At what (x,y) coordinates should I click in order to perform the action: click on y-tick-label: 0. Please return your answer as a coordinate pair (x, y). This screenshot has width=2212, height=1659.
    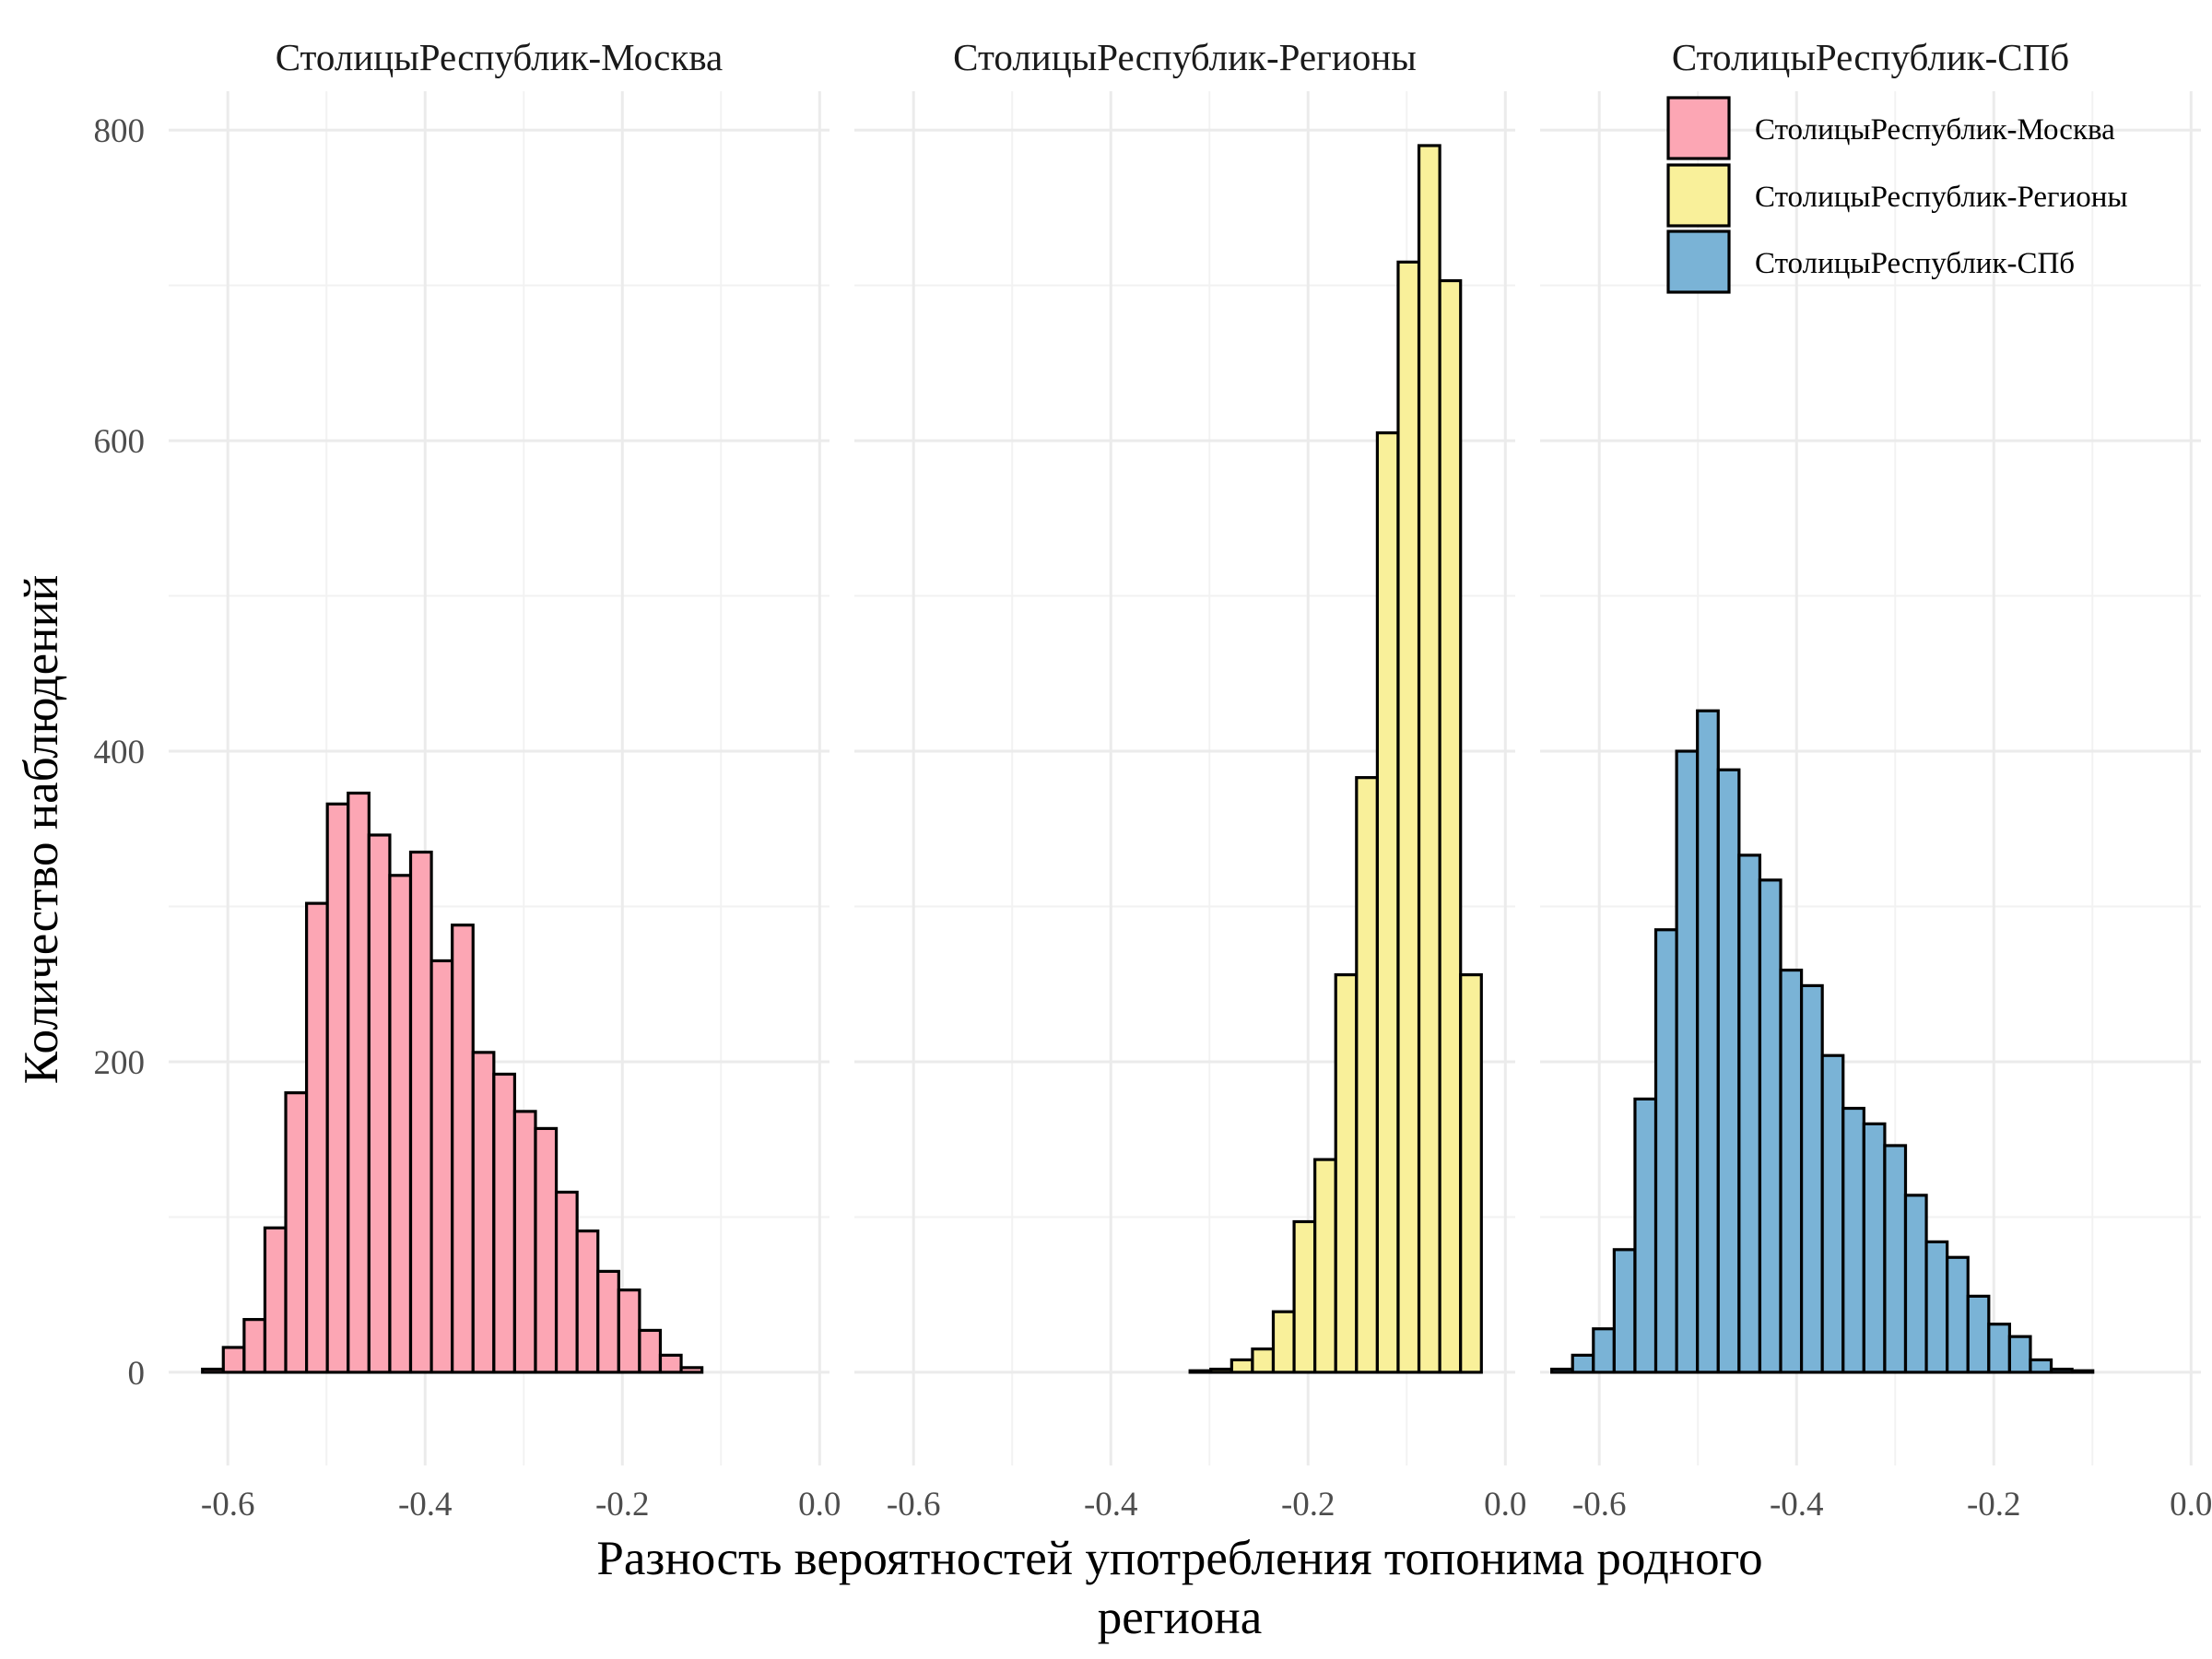
    Looking at the image, I should click on (137, 1374).